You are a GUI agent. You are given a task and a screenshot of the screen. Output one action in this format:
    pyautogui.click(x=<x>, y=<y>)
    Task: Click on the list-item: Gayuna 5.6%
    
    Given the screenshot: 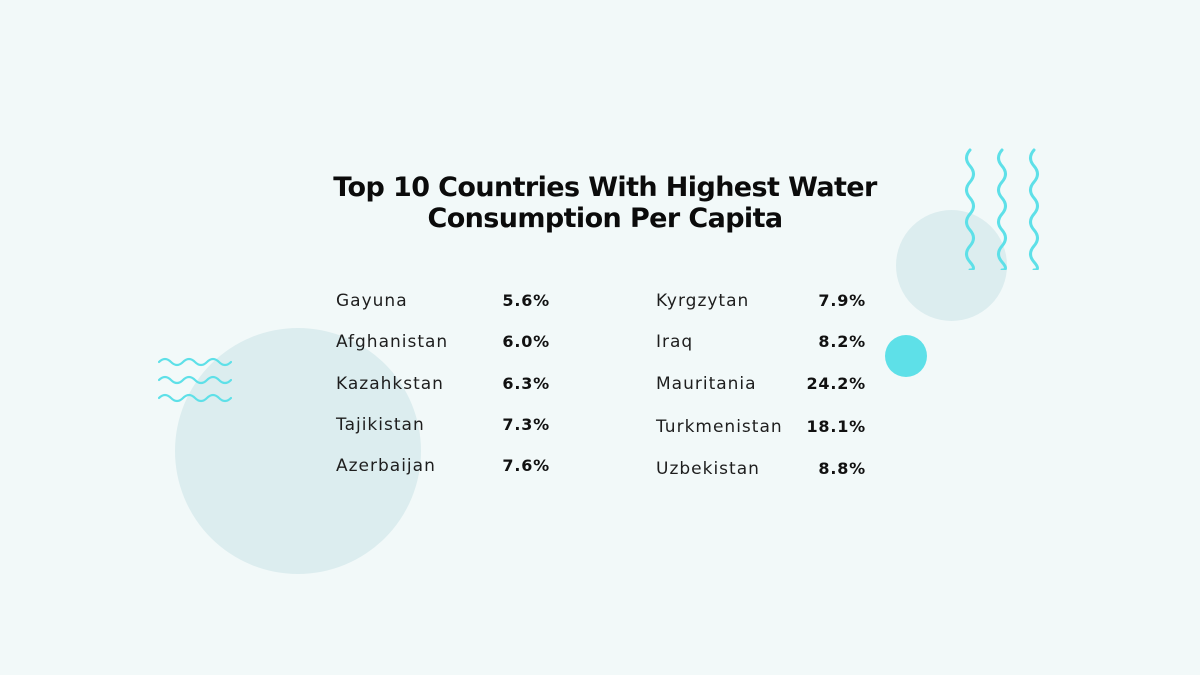 What is the action you would take?
    pyautogui.click(x=300, y=301)
    